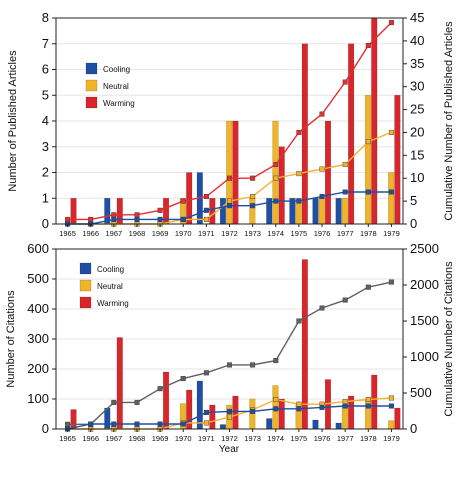 This screenshot has width=468, height=491. I want to click on citations-xlabel: Year, so click(229, 449).